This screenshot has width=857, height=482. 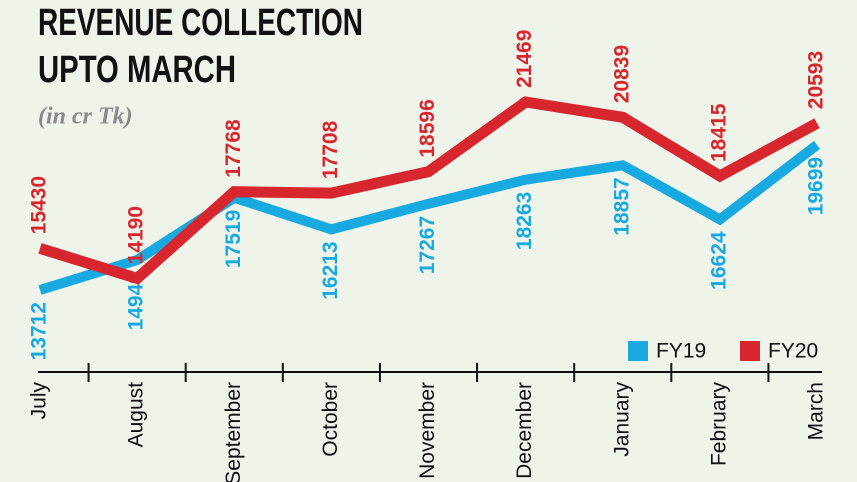 What do you see at coordinates (39, 205) in the screenshot?
I see `data-label: 15430` at bounding box center [39, 205].